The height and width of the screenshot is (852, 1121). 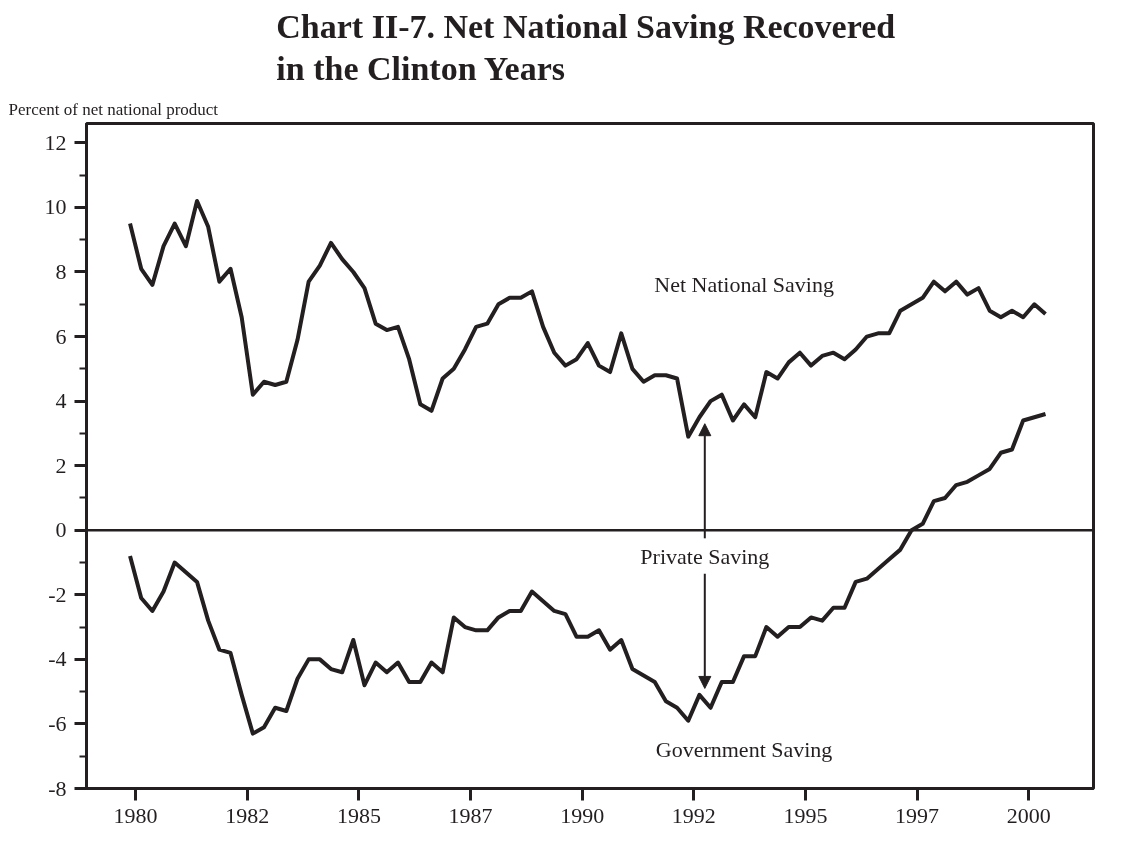 I want to click on y-tick-label: -4, so click(x=57, y=659).